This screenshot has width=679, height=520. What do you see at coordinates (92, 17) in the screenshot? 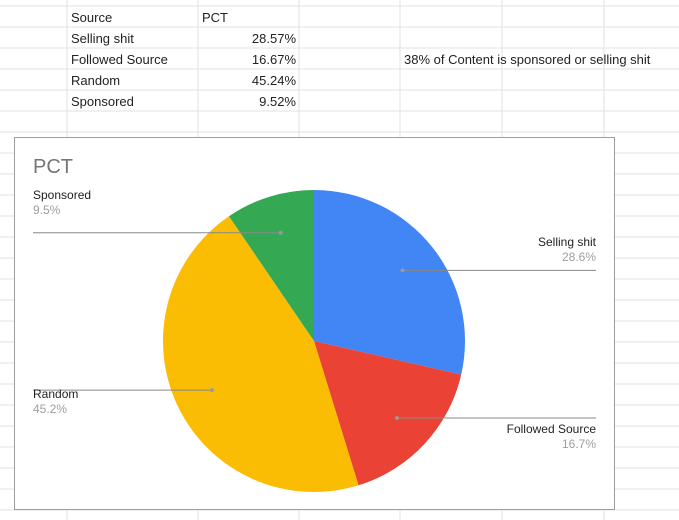
I see `header-source: Source` at bounding box center [92, 17].